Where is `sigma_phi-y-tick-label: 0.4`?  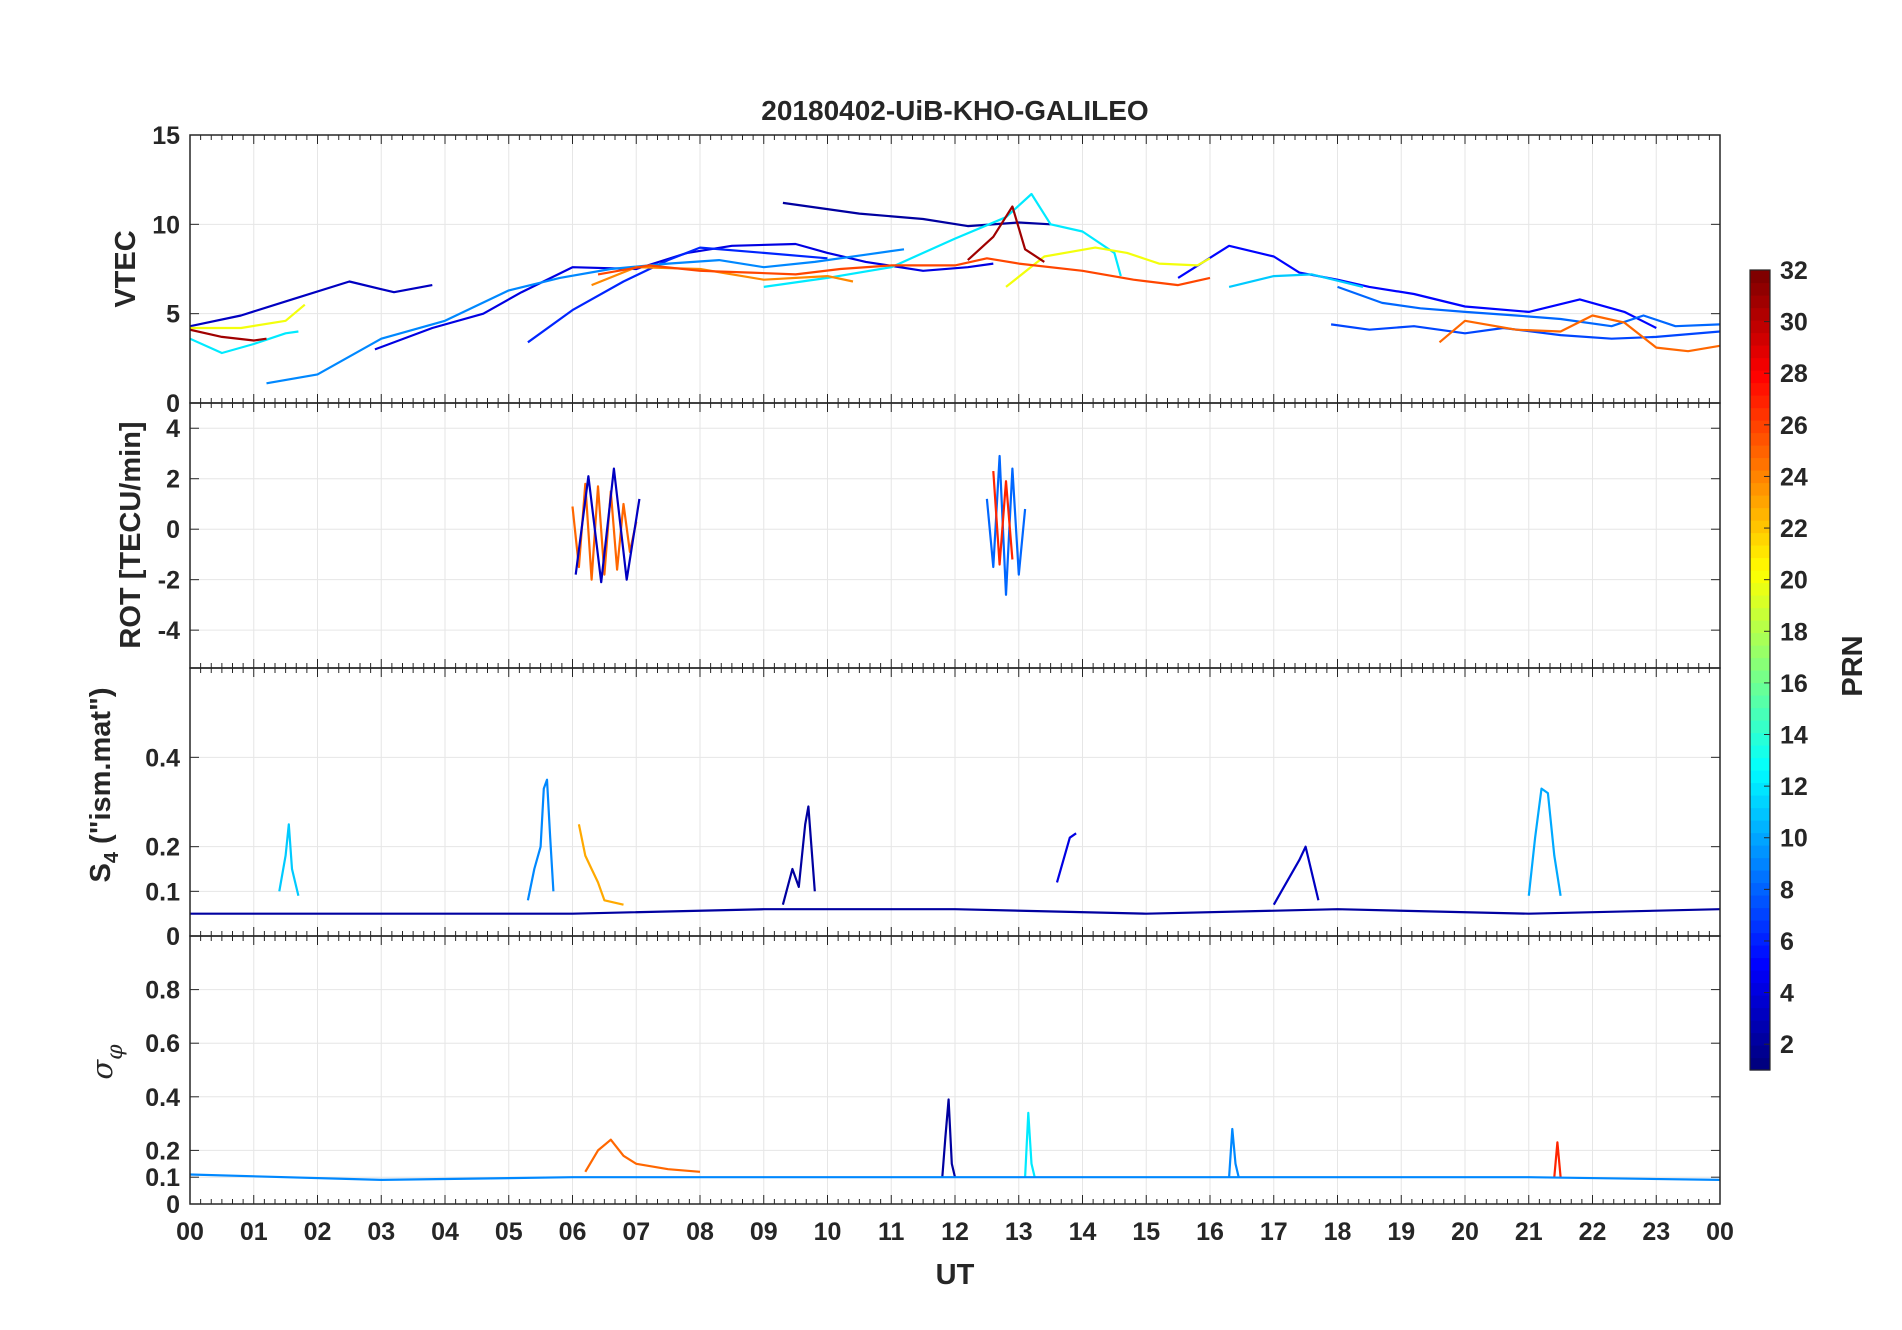 sigma_phi-y-tick-label: 0.4 is located at coordinates (162, 1098).